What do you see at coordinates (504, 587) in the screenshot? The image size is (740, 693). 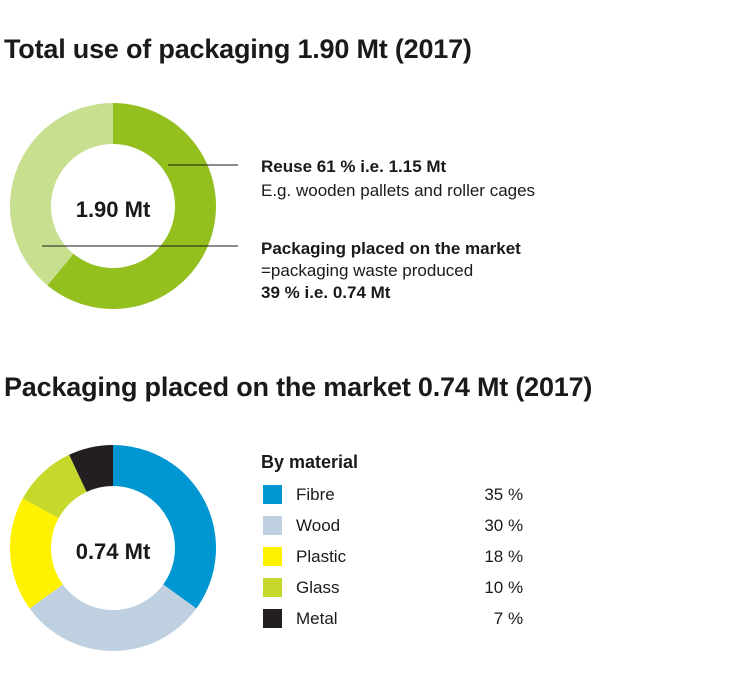 I see `legend-value-glass: 10 %` at bounding box center [504, 587].